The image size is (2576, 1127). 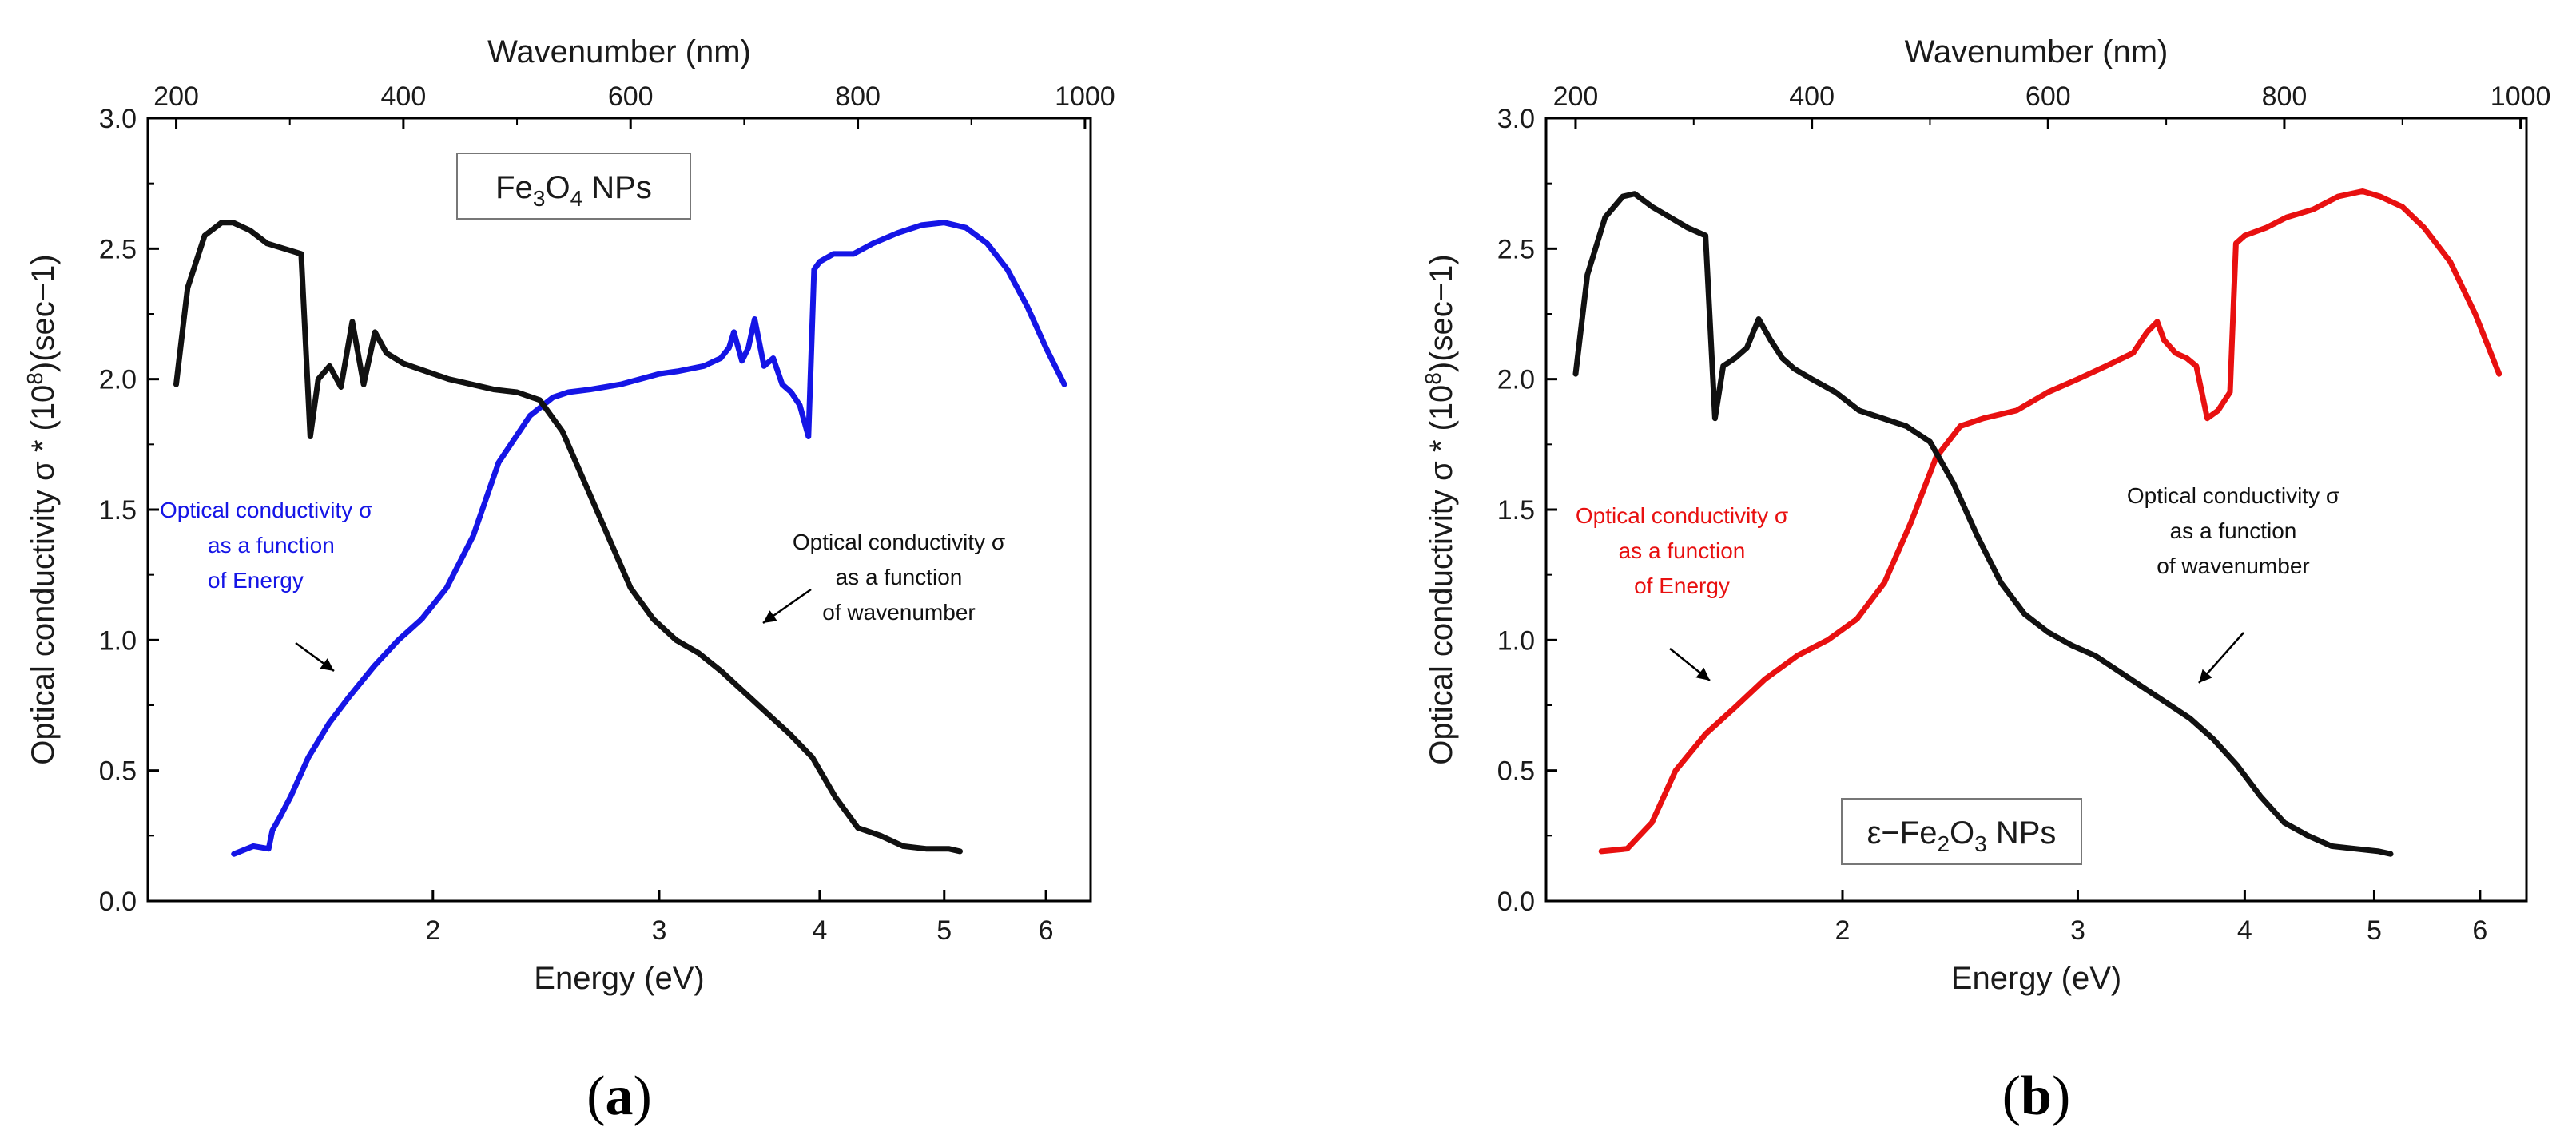 What do you see at coordinates (1962, 835) in the screenshot?
I see `sample-label: ε−Fe2O3 NPs` at bounding box center [1962, 835].